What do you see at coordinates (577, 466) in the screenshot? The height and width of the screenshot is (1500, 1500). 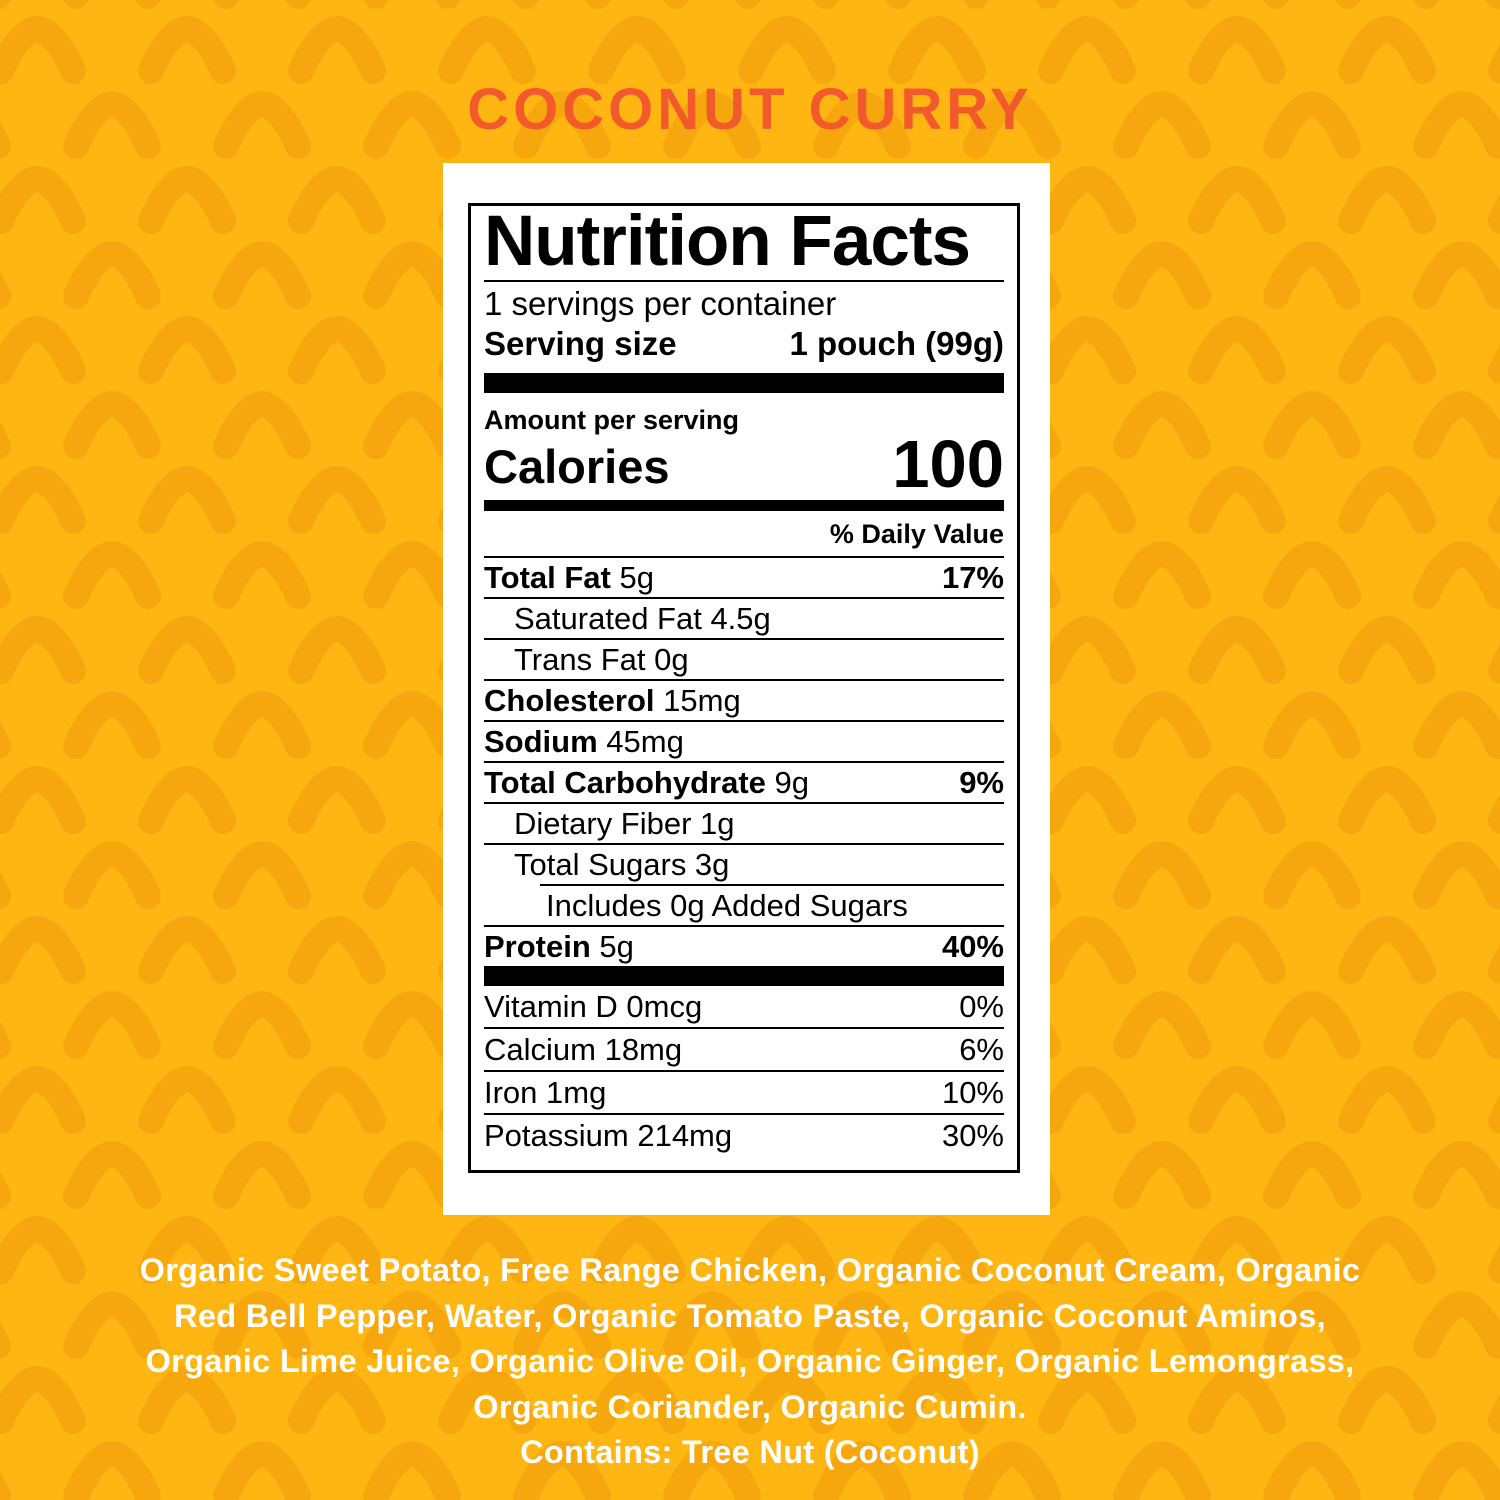 I see `calories-label: Calories` at bounding box center [577, 466].